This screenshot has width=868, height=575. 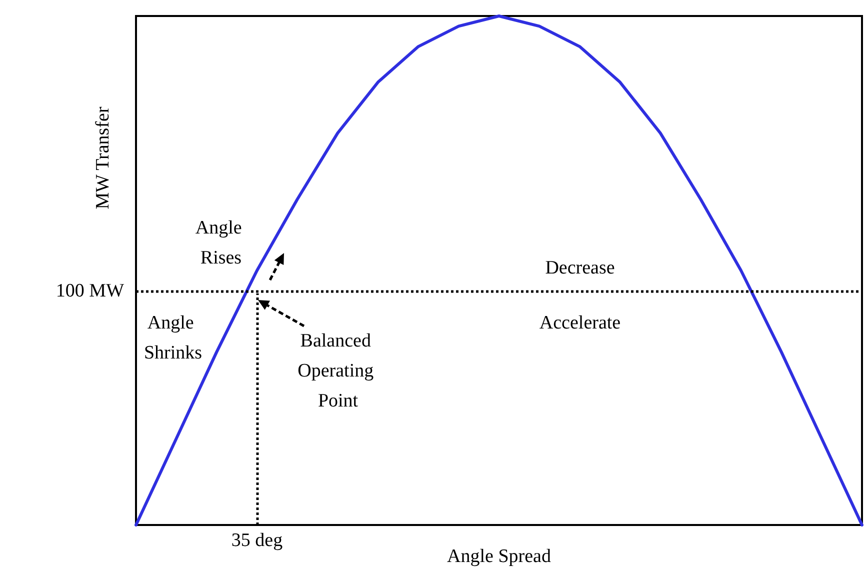 What do you see at coordinates (90, 291) in the screenshot?
I see `ref-line-label: 100 MW` at bounding box center [90, 291].